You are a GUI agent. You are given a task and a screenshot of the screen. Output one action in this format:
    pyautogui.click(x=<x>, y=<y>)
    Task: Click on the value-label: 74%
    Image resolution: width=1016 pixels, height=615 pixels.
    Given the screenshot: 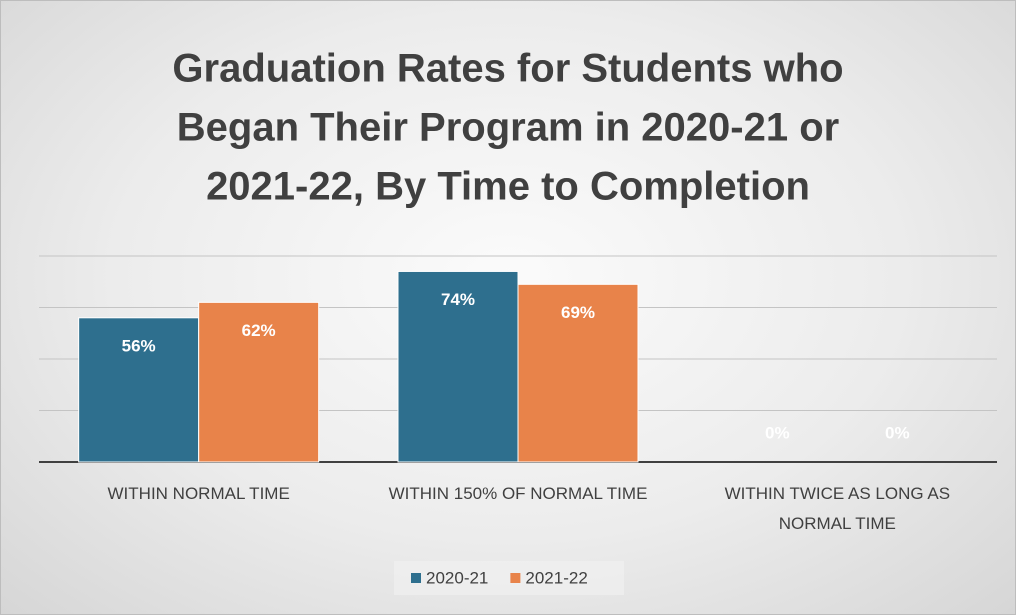 What is the action you would take?
    pyautogui.click(x=458, y=299)
    